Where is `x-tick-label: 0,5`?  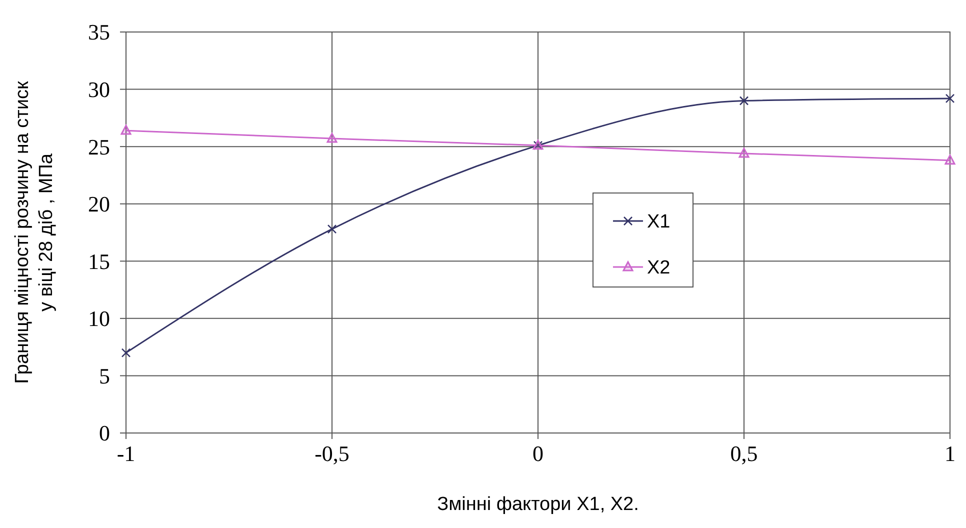 x-tick-label: 0,5 is located at coordinates (744, 453).